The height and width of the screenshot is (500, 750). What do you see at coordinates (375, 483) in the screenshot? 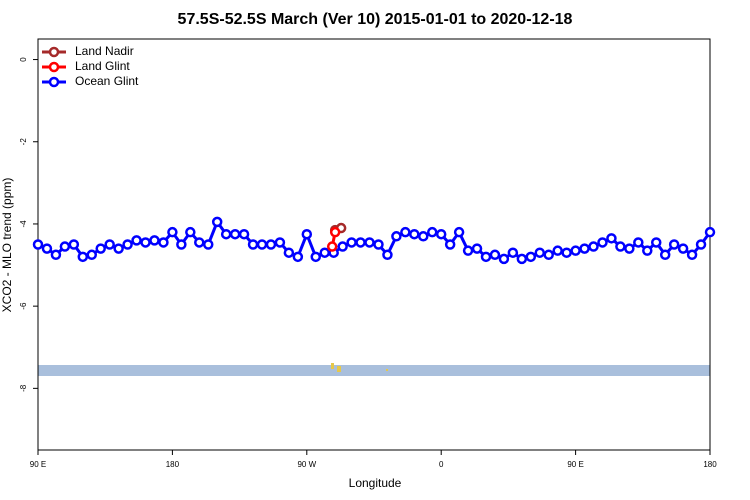
I see `x-axis-label: Longitude` at bounding box center [375, 483].